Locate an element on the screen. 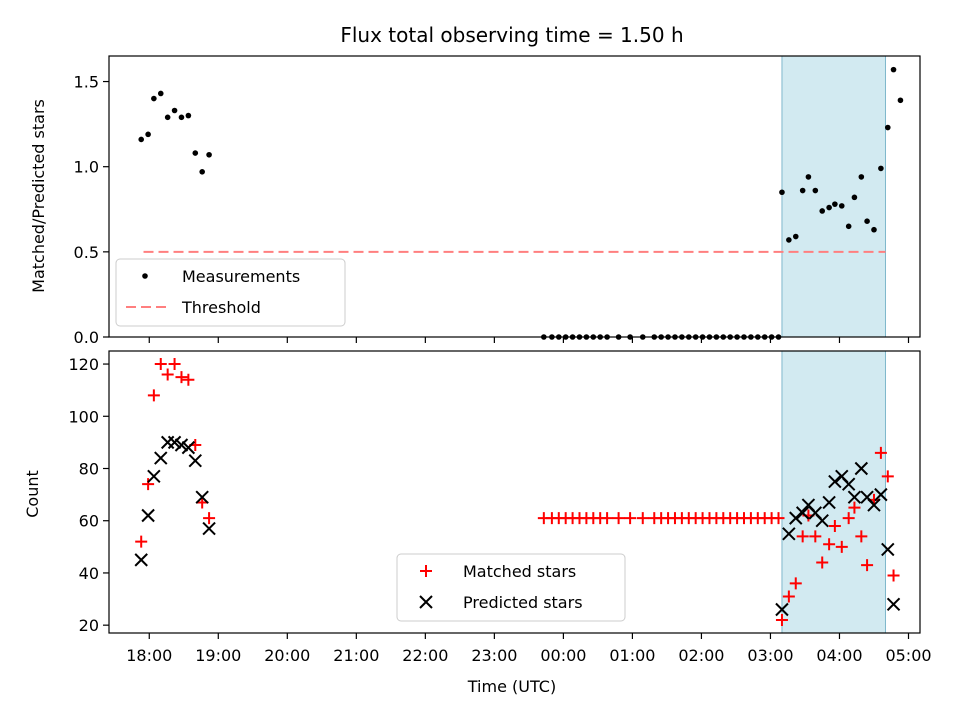 This screenshot has height=720, width=960. y-axis-label-ratio: Matched/Predicted stars is located at coordinates (38, 196).